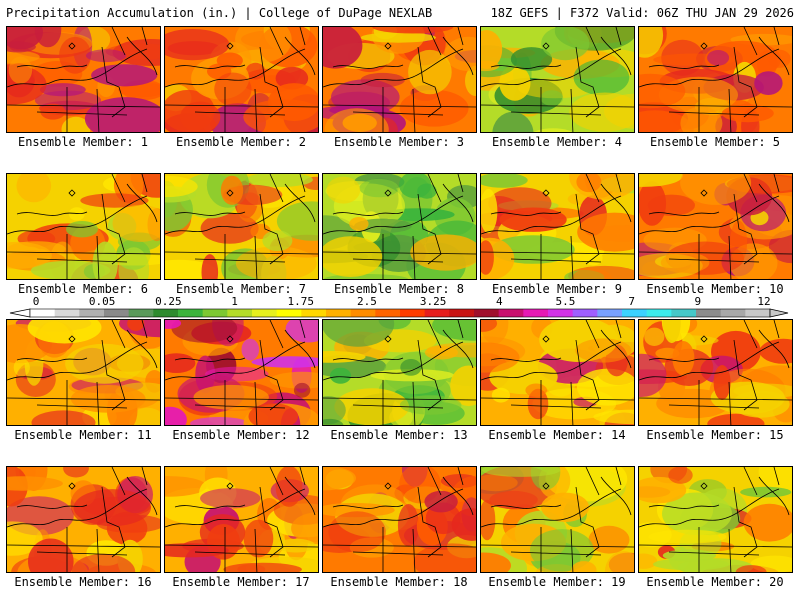 The height and width of the screenshot is (600, 800). Describe the element at coordinates (557, 289) in the screenshot. I see `ensemble-member-label: Ensemble Member: 9` at that location.